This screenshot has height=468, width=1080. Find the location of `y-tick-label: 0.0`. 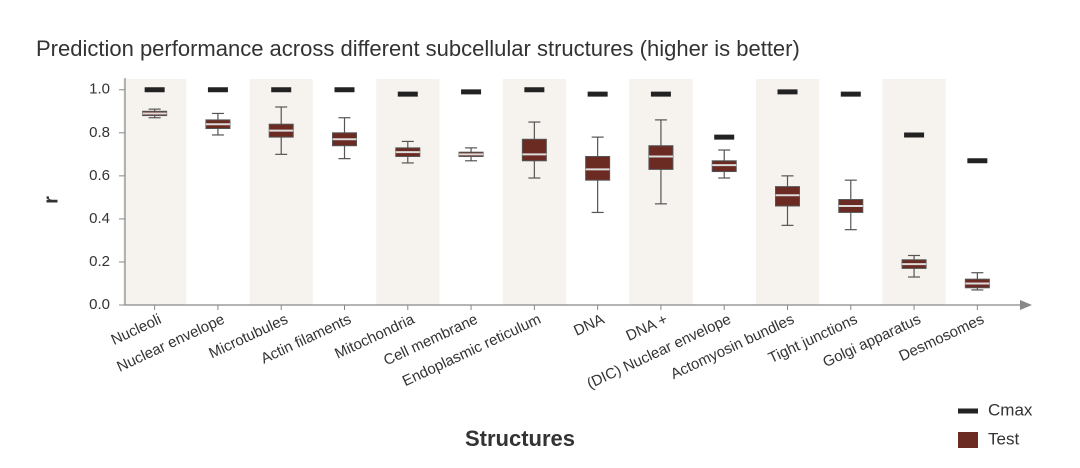

y-tick-label: 0.0 is located at coordinates (99, 304).